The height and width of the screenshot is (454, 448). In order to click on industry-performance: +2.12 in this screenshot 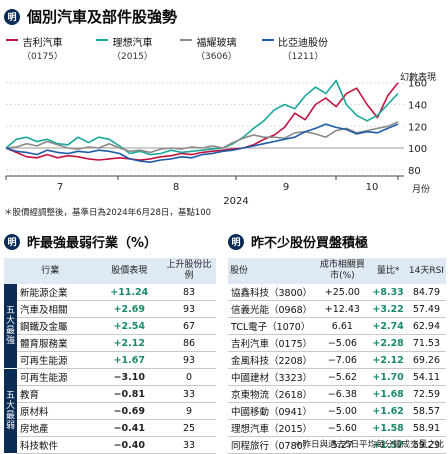, I will do `click(129, 343)`.